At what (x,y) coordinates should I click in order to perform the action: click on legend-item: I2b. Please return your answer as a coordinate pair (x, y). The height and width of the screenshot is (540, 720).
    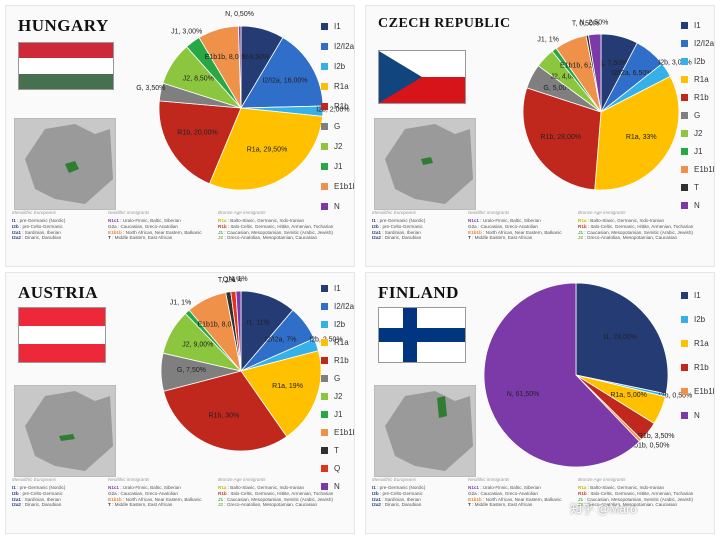
    Looking at the image, I should click on (337, 324).